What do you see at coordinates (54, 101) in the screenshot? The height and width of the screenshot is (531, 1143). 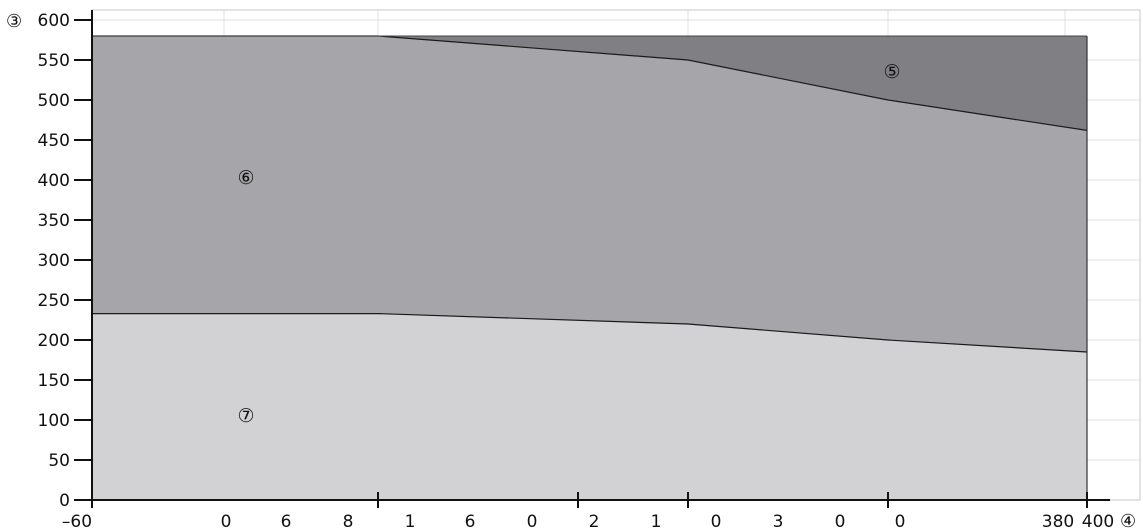 I see `y-tick-label: 500` at bounding box center [54, 101].